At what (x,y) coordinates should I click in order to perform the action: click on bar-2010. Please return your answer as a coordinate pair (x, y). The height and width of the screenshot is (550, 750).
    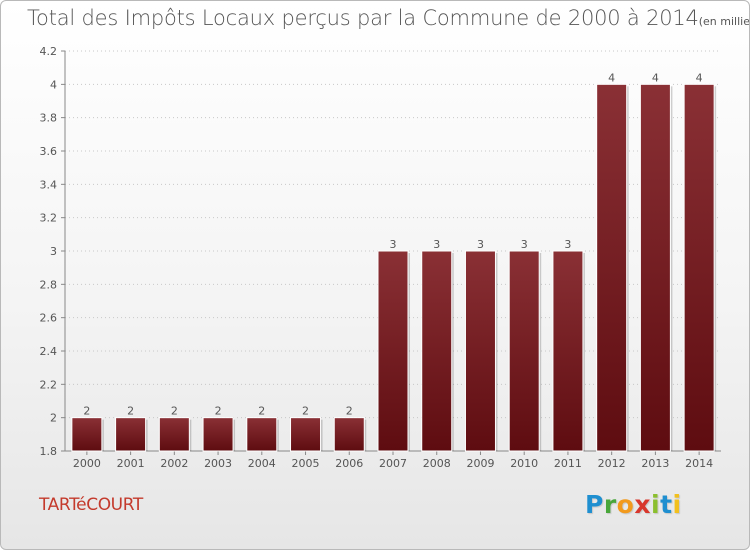
    Looking at the image, I should click on (524, 351).